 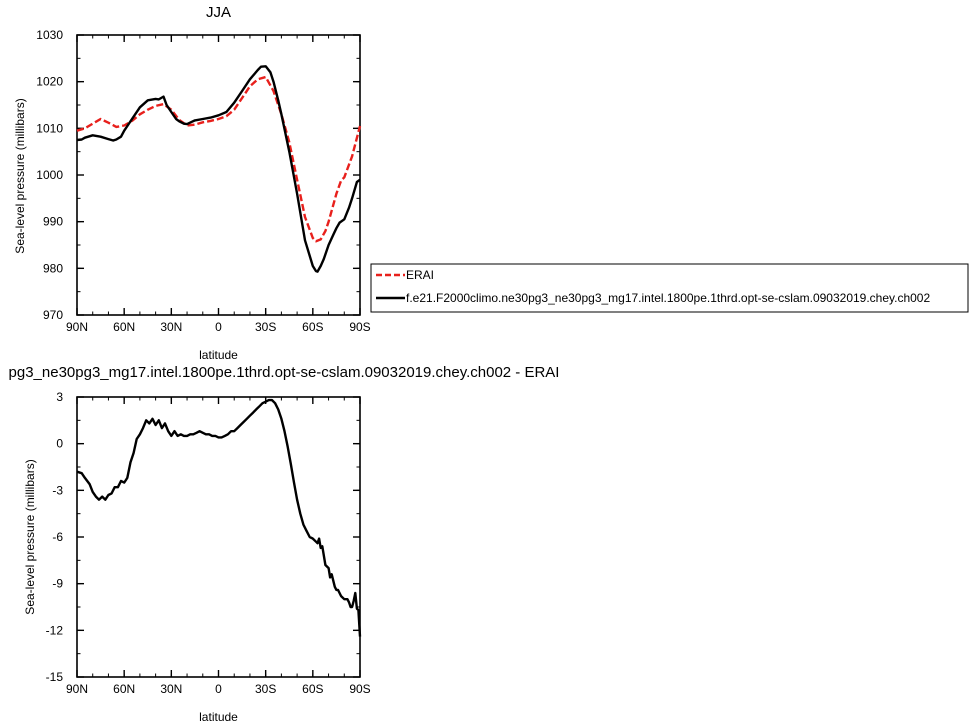 What do you see at coordinates (55, 677) in the screenshot?
I see `bottom-ytick-label: -15` at bounding box center [55, 677].